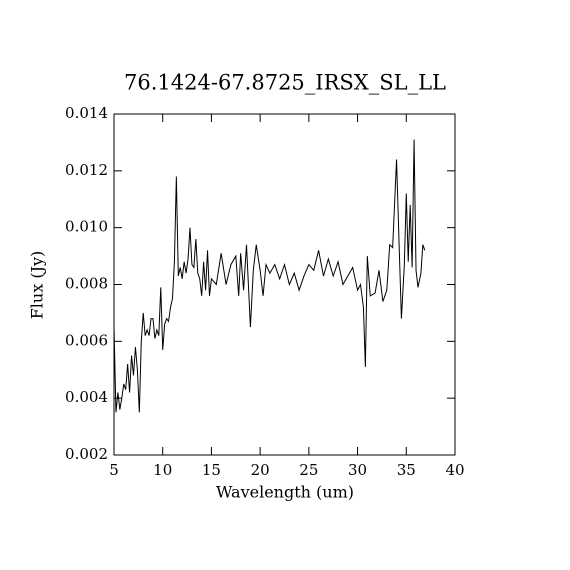 The width and height of the screenshot is (570, 570). What do you see at coordinates (260, 470) in the screenshot?
I see `x-tick-label: 20` at bounding box center [260, 470].